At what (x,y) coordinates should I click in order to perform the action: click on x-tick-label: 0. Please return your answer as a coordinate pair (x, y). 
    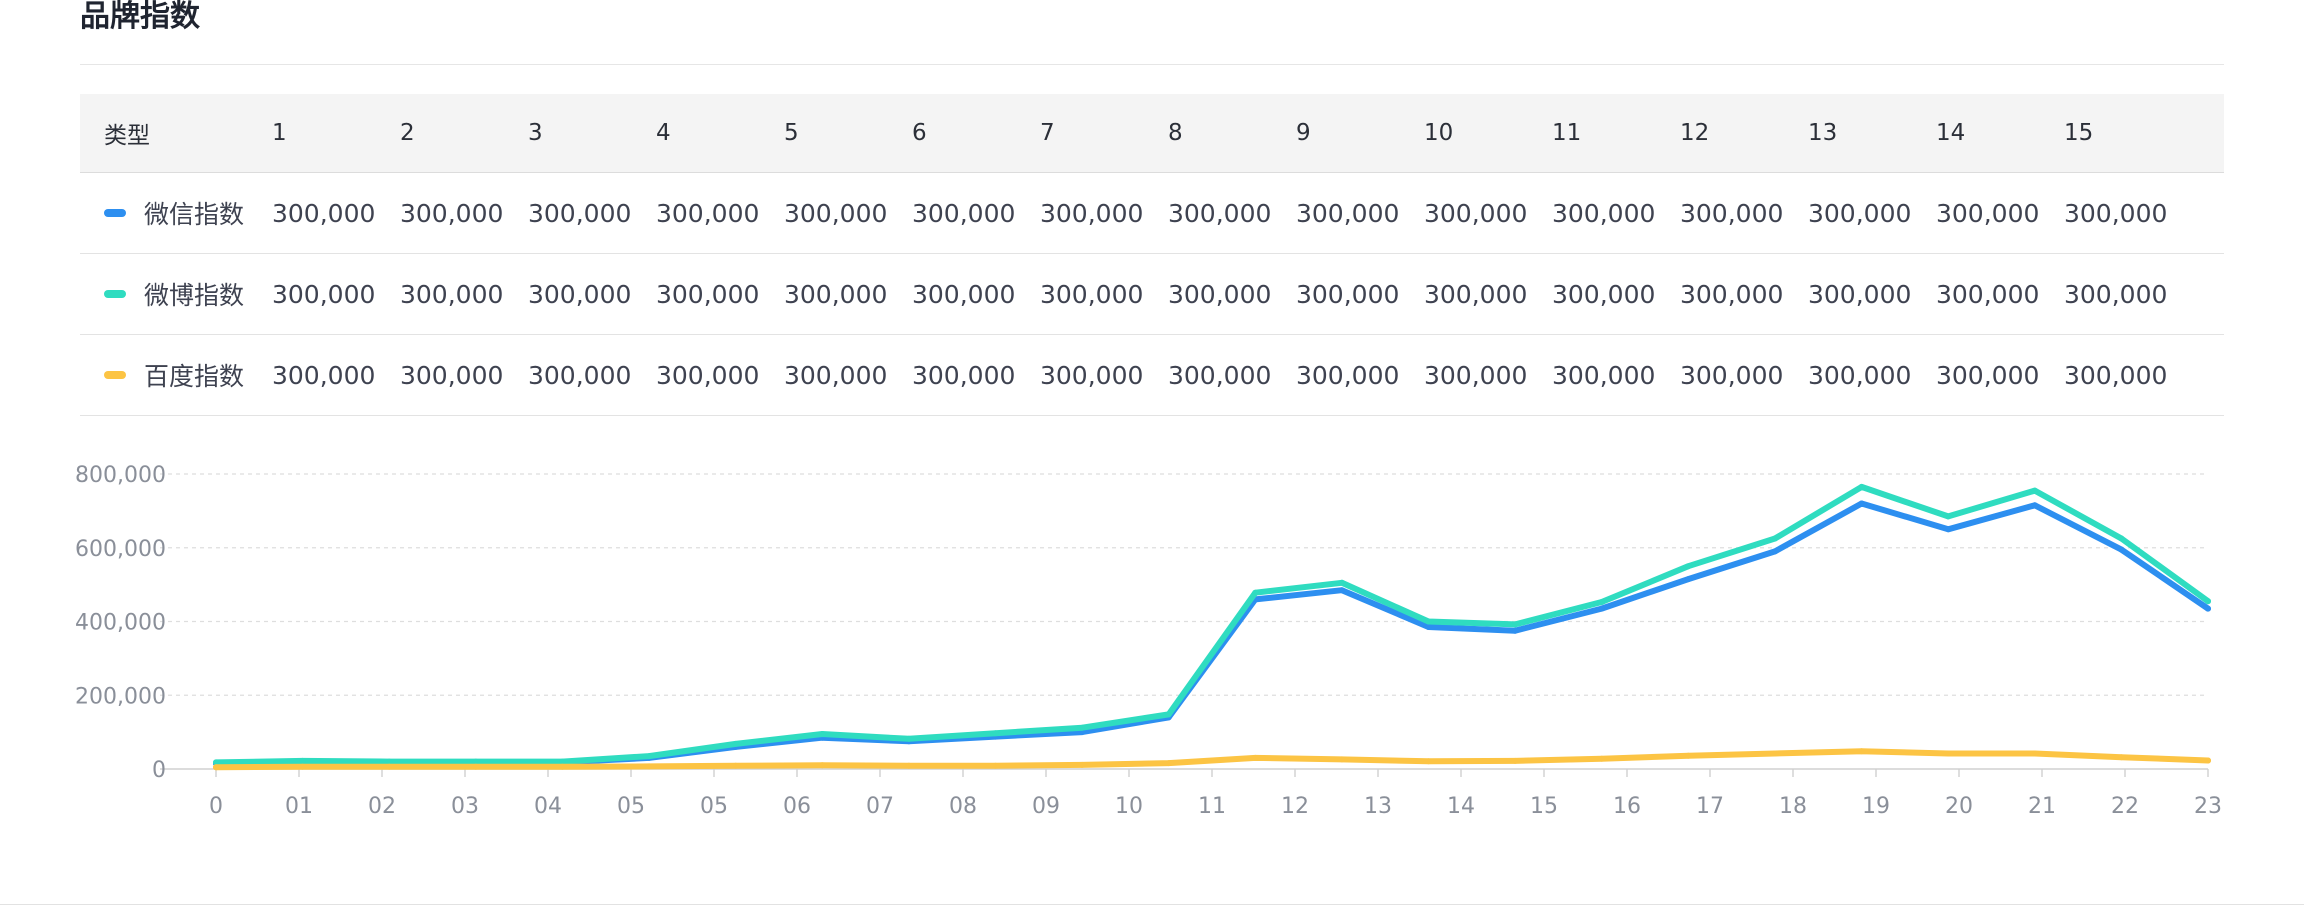
    Looking at the image, I should click on (216, 806).